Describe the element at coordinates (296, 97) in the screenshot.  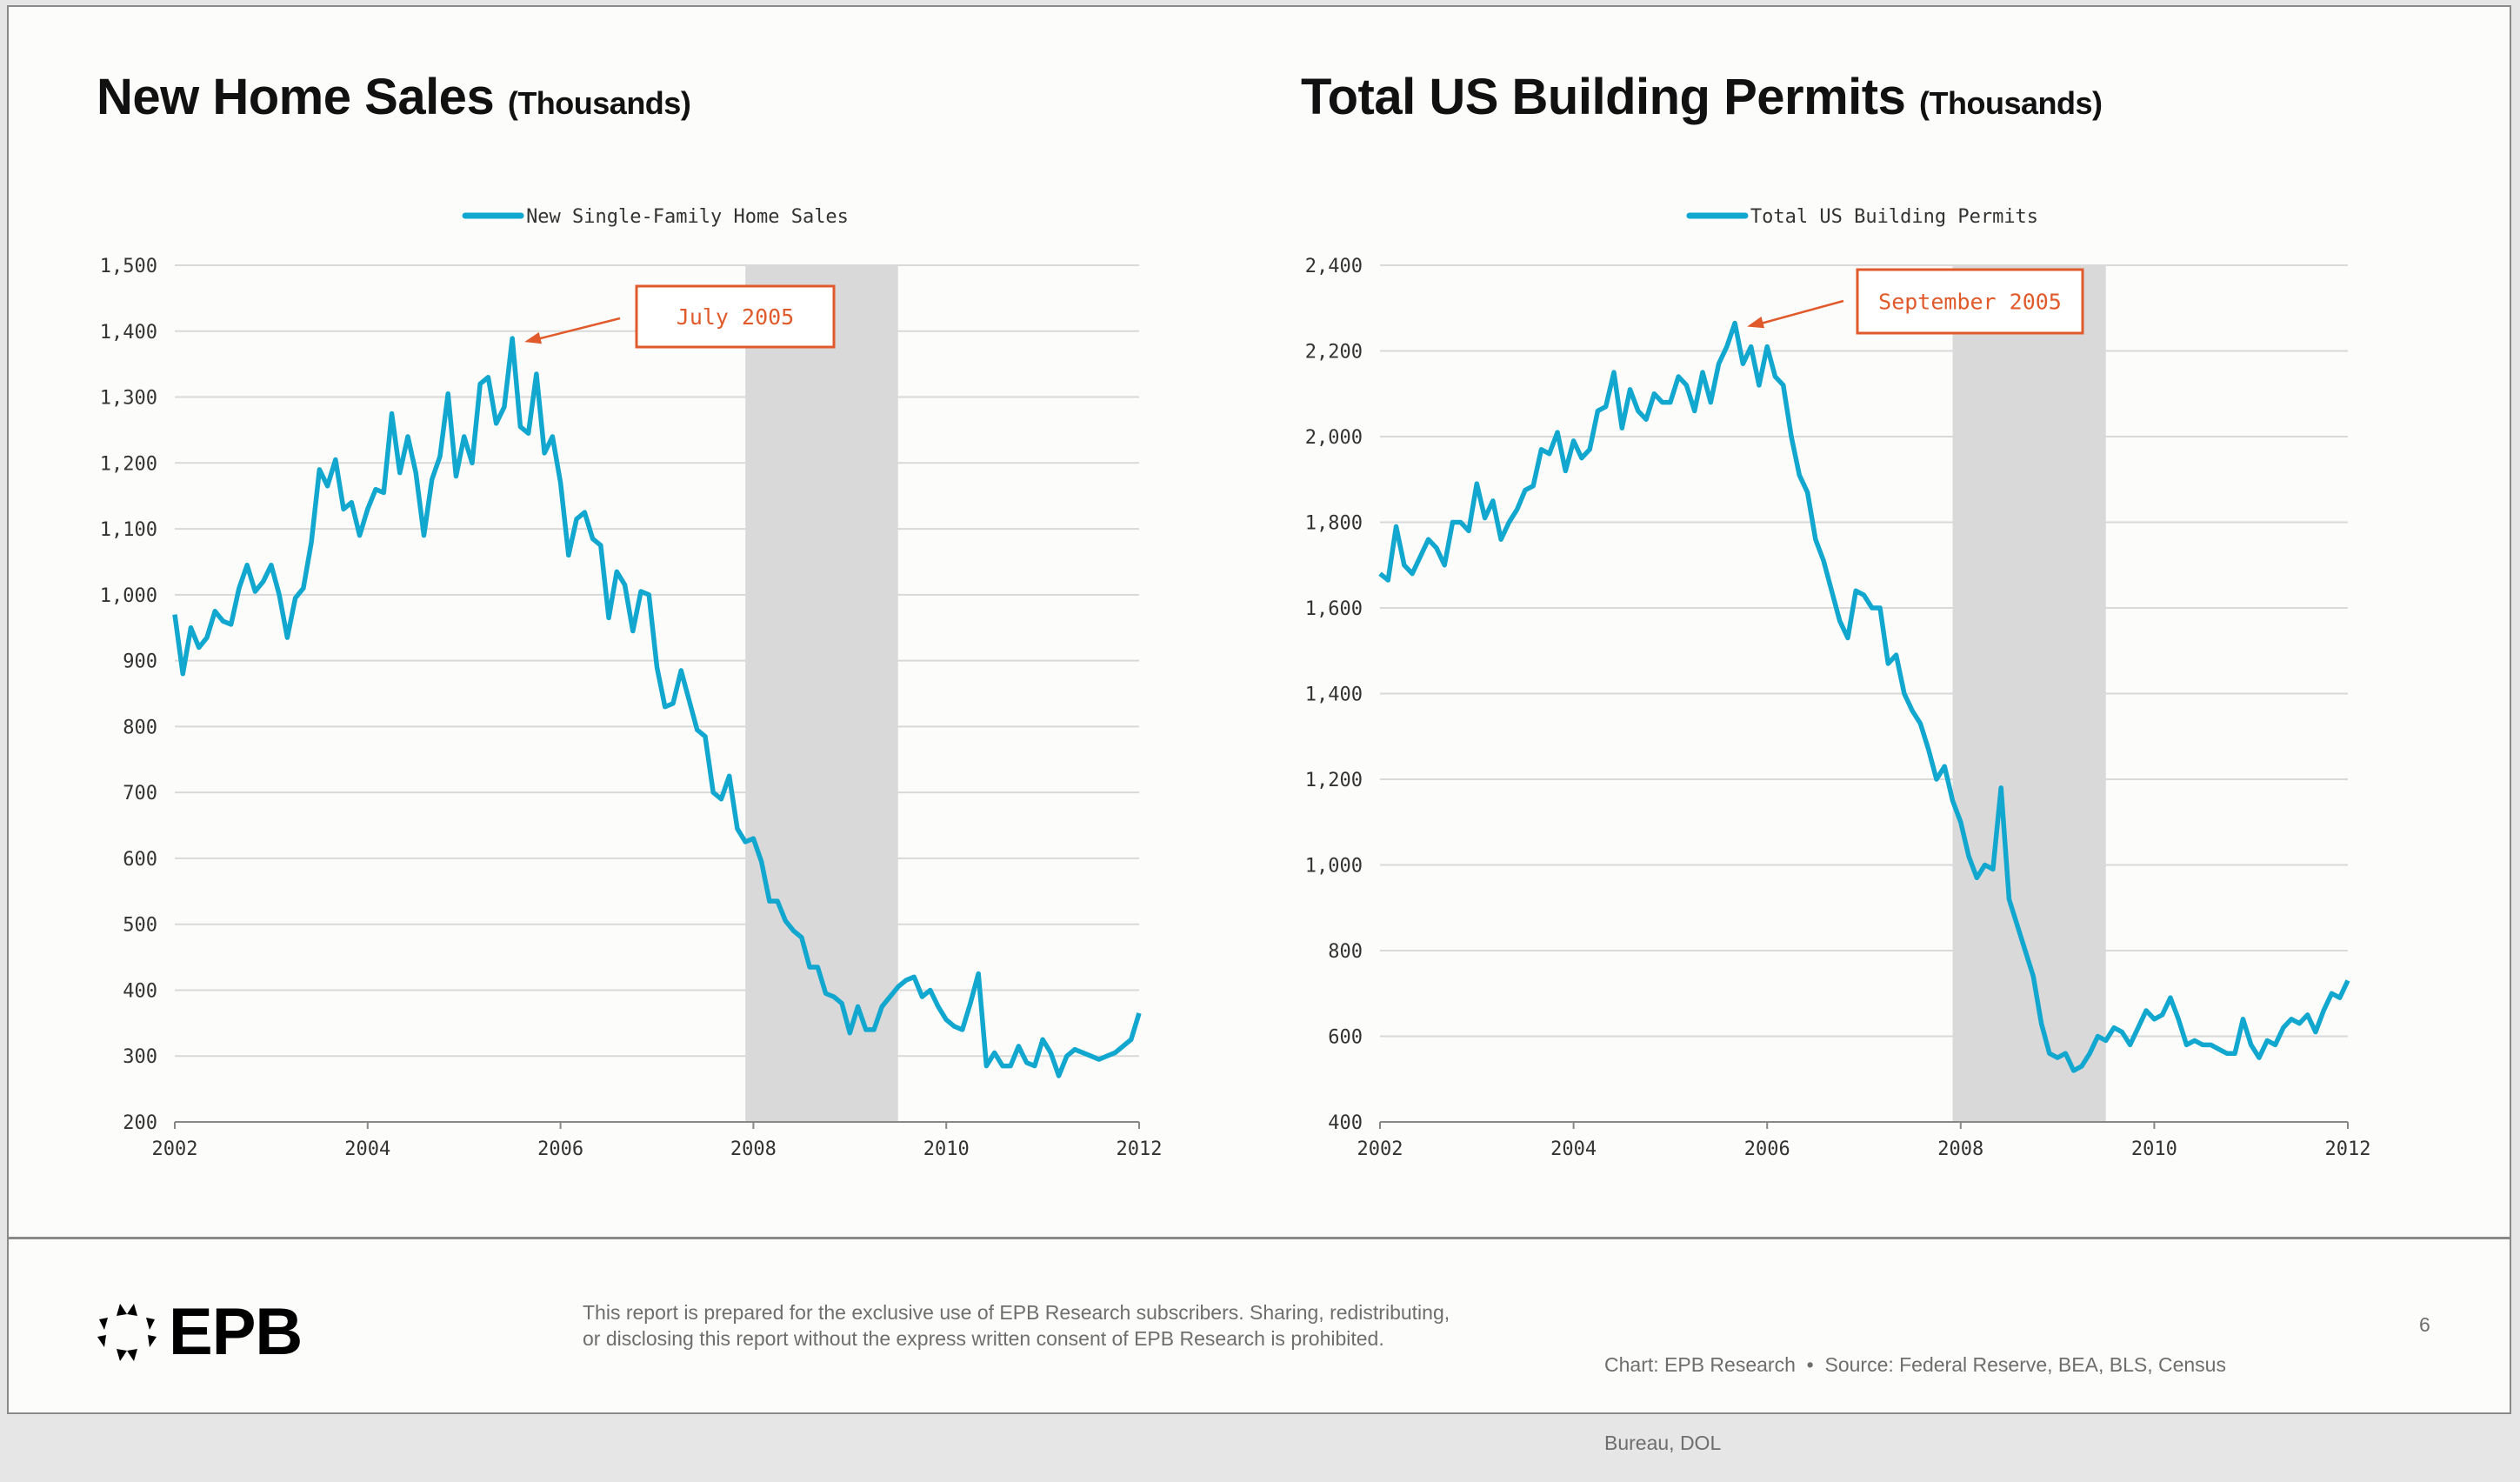
I see `title-text: New Home Sales` at that location.